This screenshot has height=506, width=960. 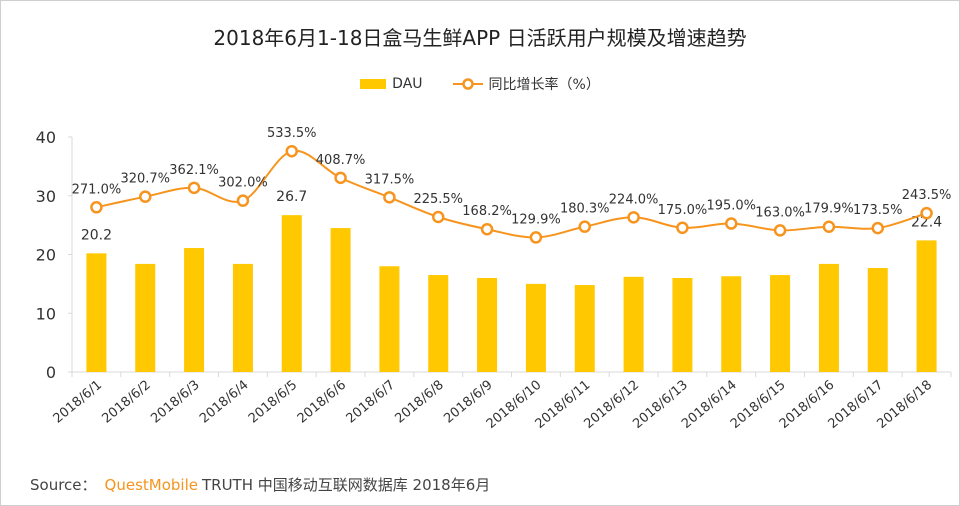 I want to click on growth-rate-label: 408.7%, so click(x=341, y=160).